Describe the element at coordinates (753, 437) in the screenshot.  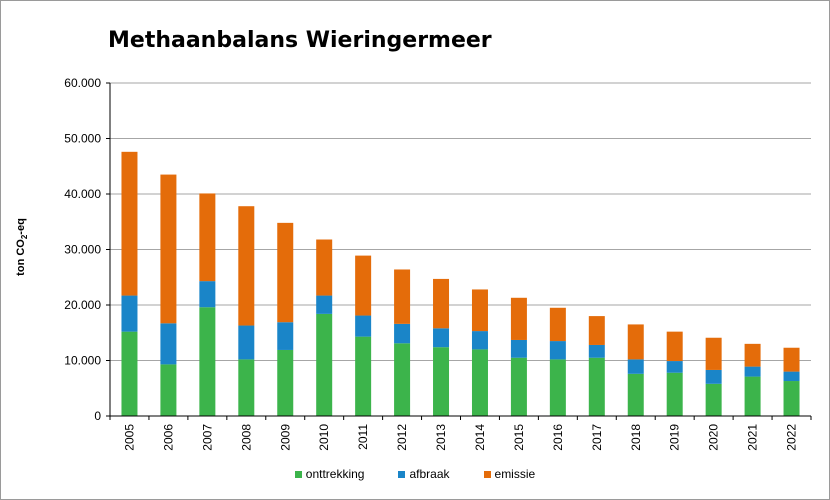
I see `x-tick-label: 2021` at that location.